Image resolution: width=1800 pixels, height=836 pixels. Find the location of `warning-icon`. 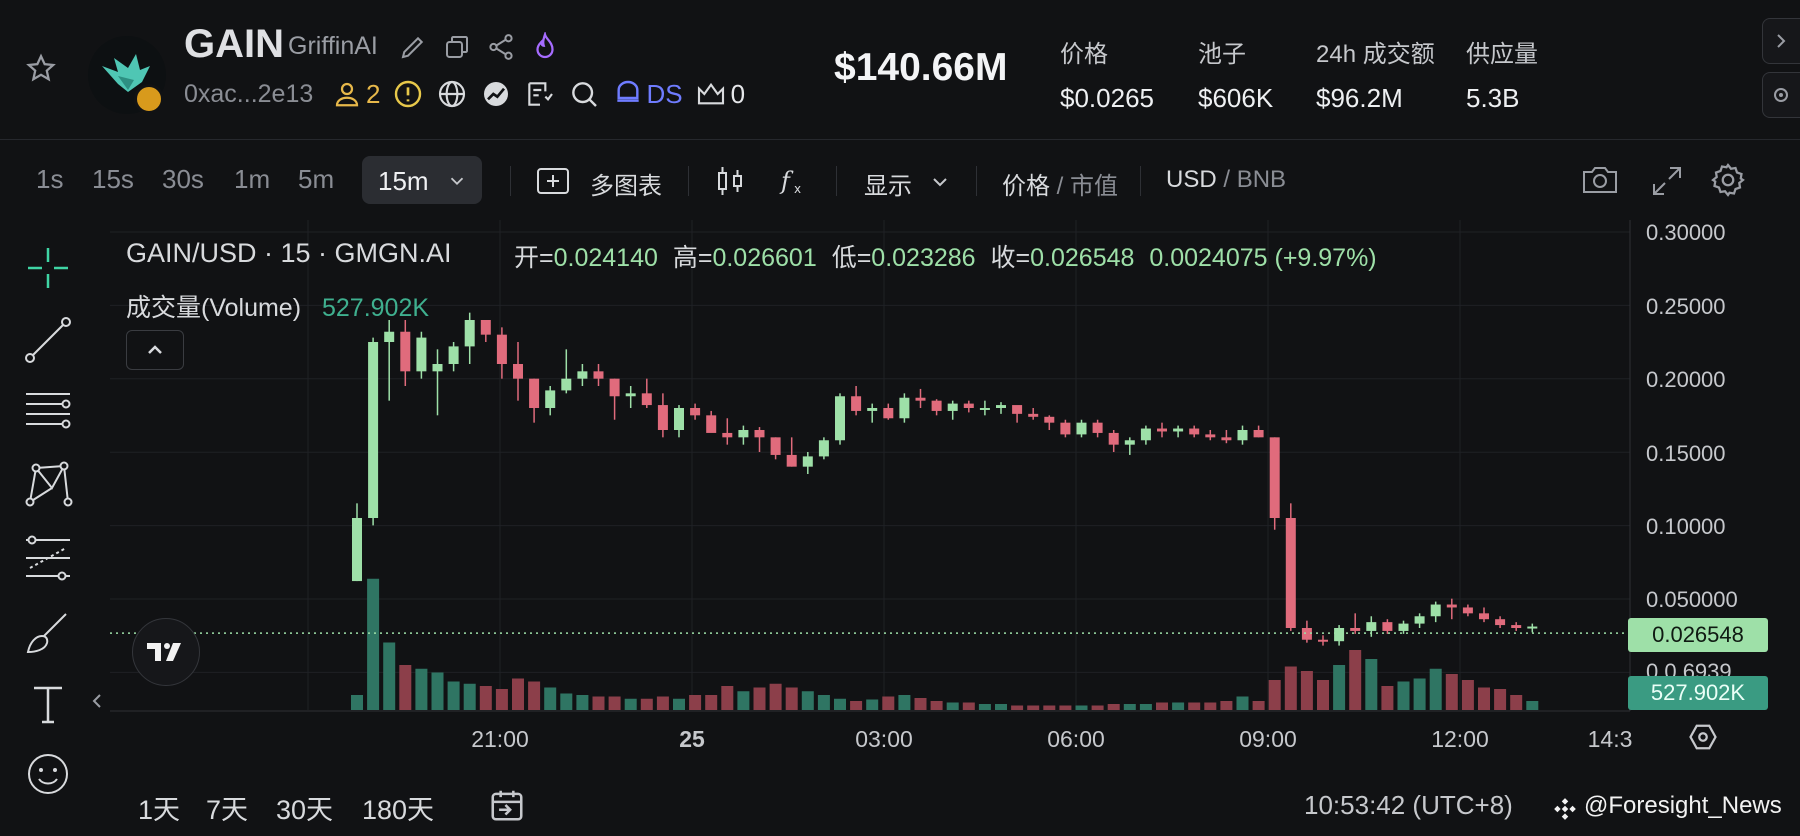

warning-icon is located at coordinates (408, 94).